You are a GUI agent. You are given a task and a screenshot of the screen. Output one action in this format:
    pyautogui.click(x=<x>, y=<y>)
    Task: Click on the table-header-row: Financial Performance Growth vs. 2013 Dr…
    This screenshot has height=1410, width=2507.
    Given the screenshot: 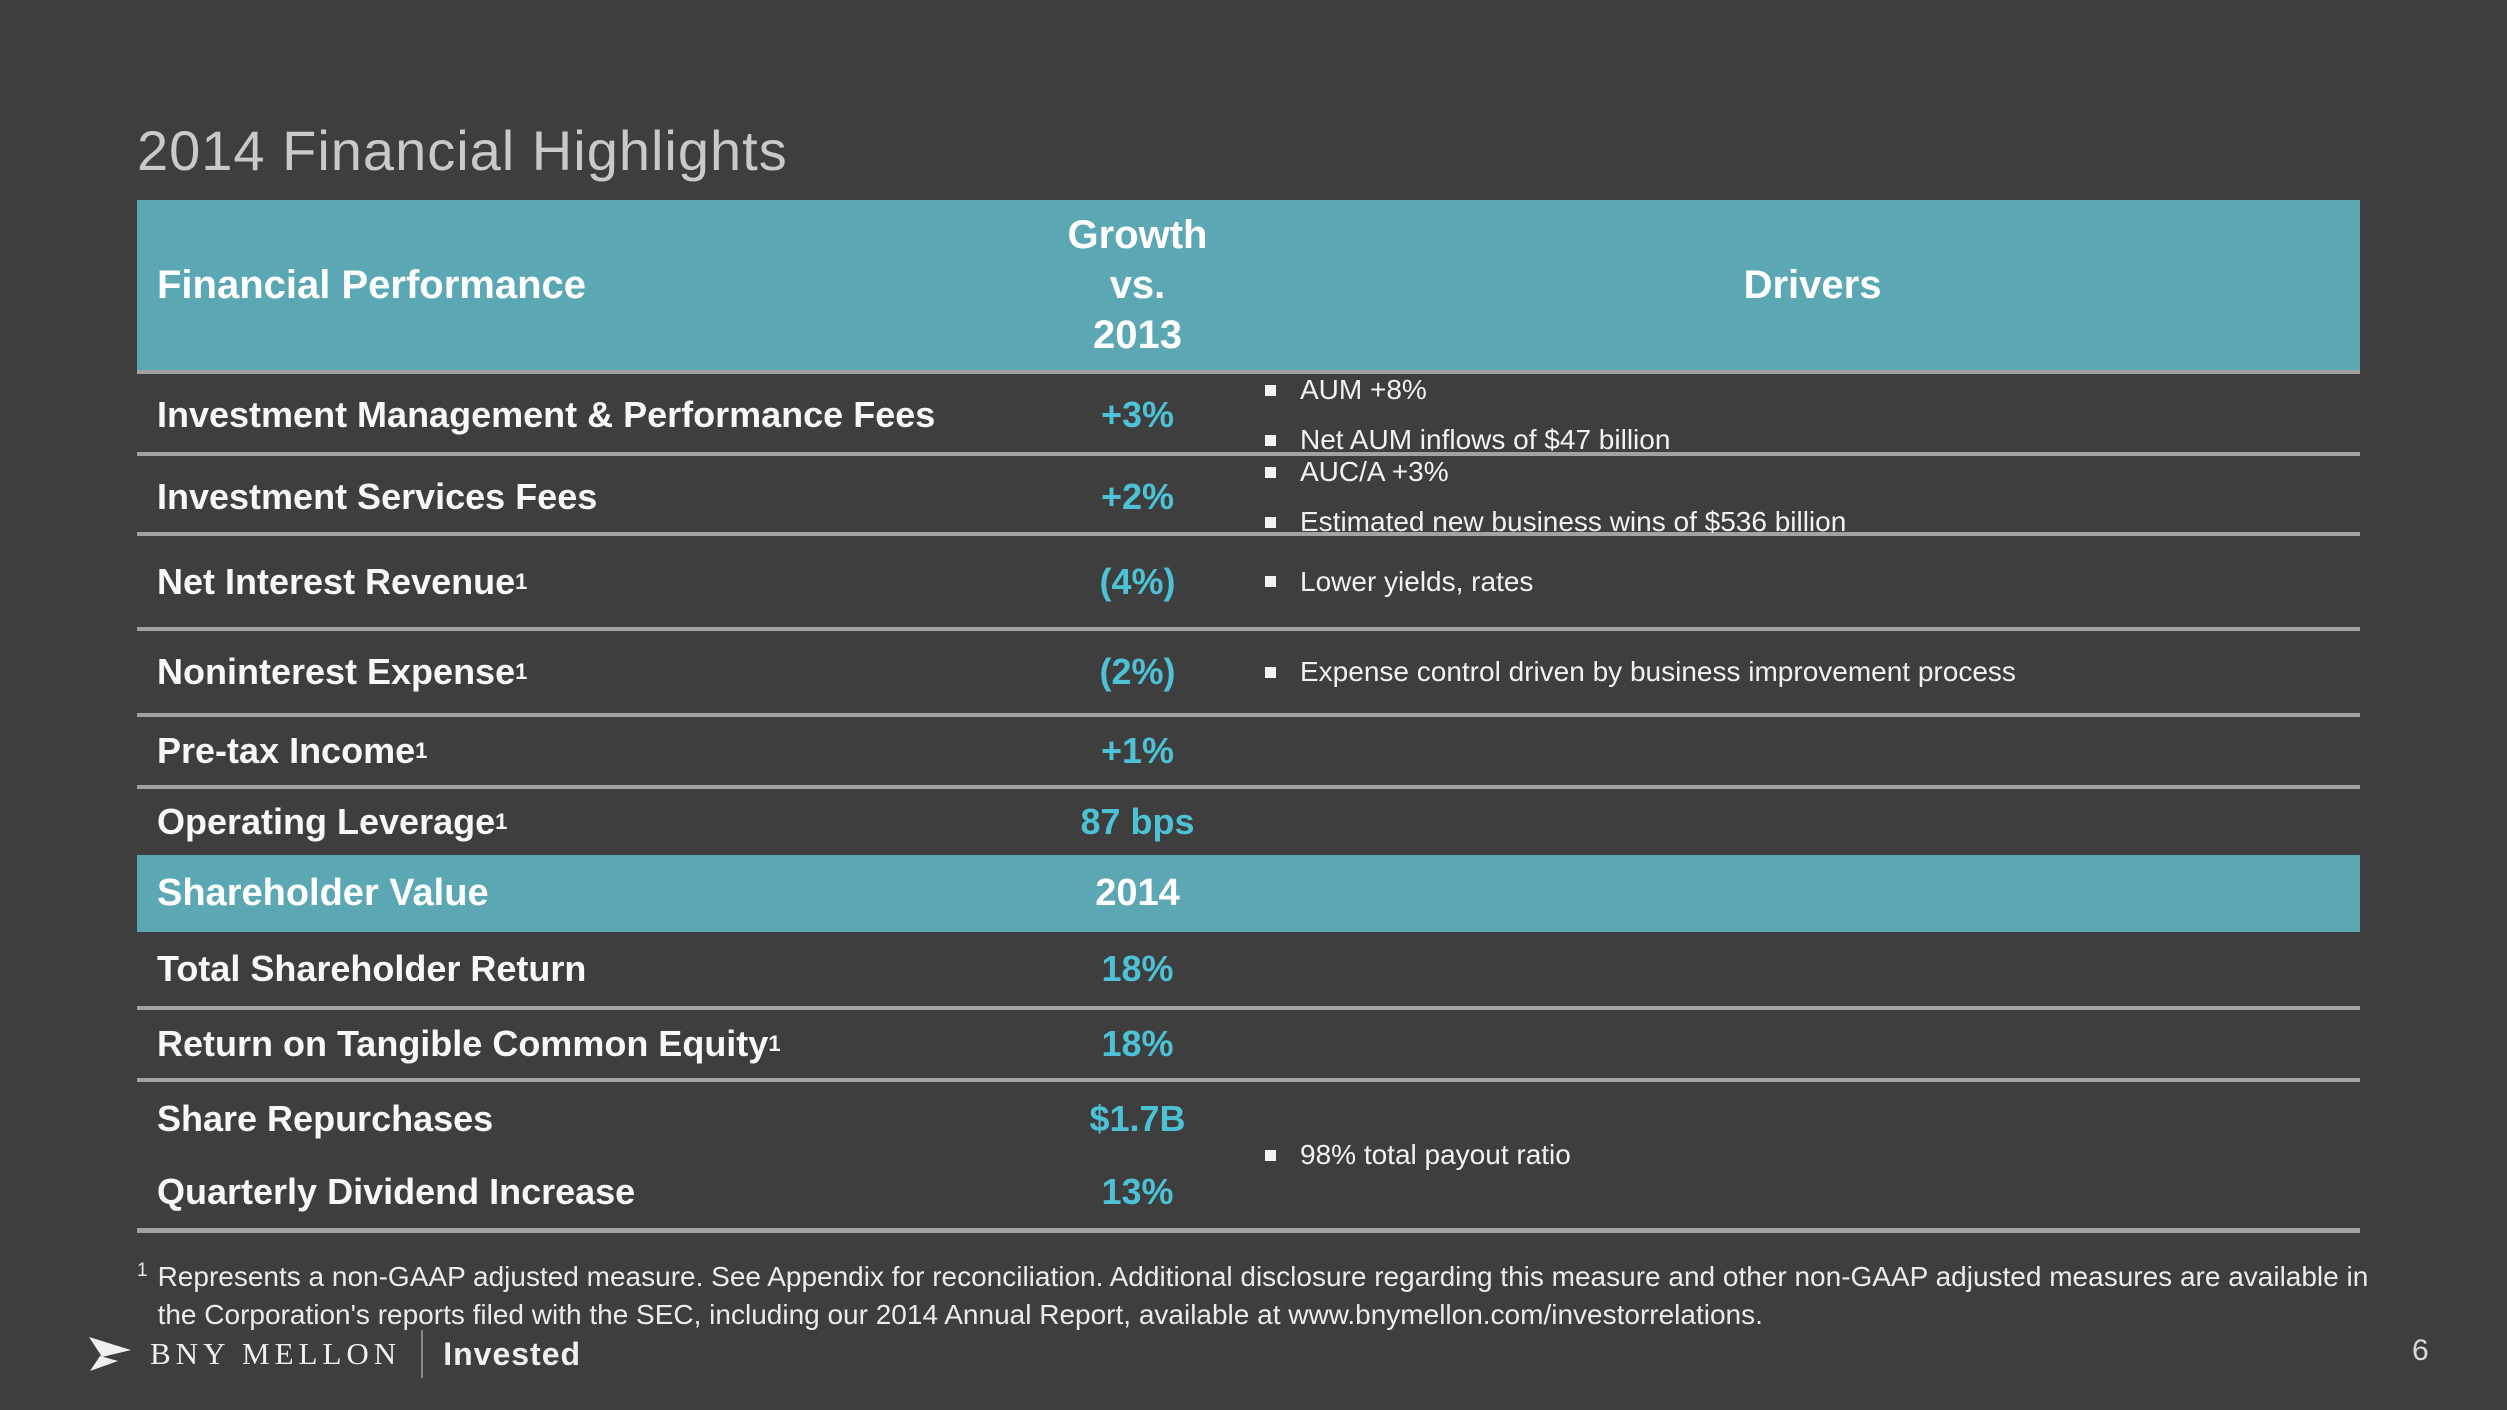 What is the action you would take?
    pyautogui.click(x=1248, y=285)
    